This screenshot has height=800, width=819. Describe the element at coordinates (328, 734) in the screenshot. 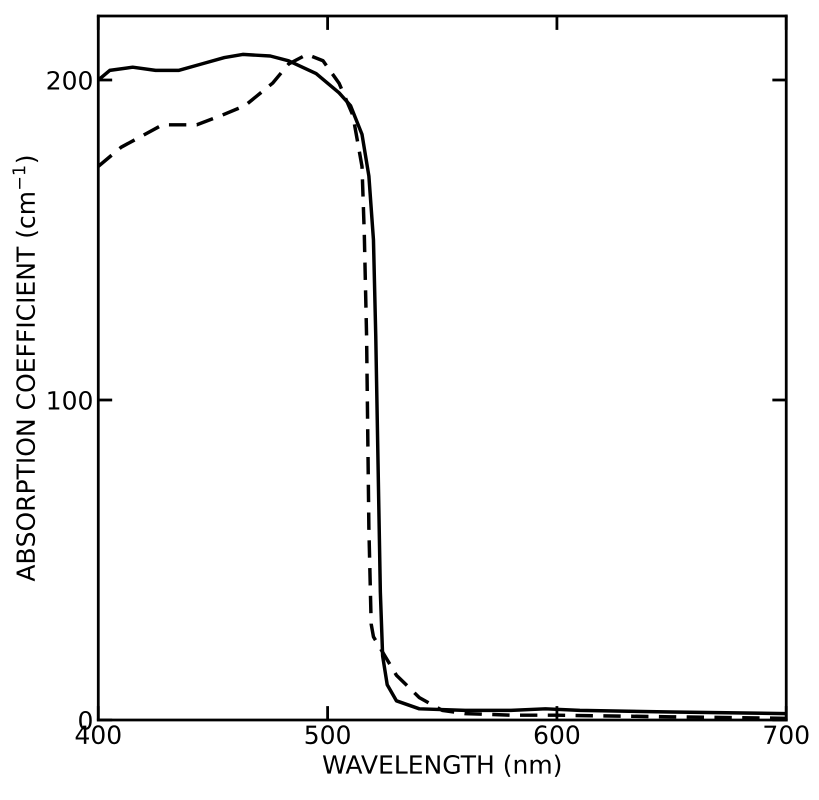

I see `x-tick-label: 500` at that location.